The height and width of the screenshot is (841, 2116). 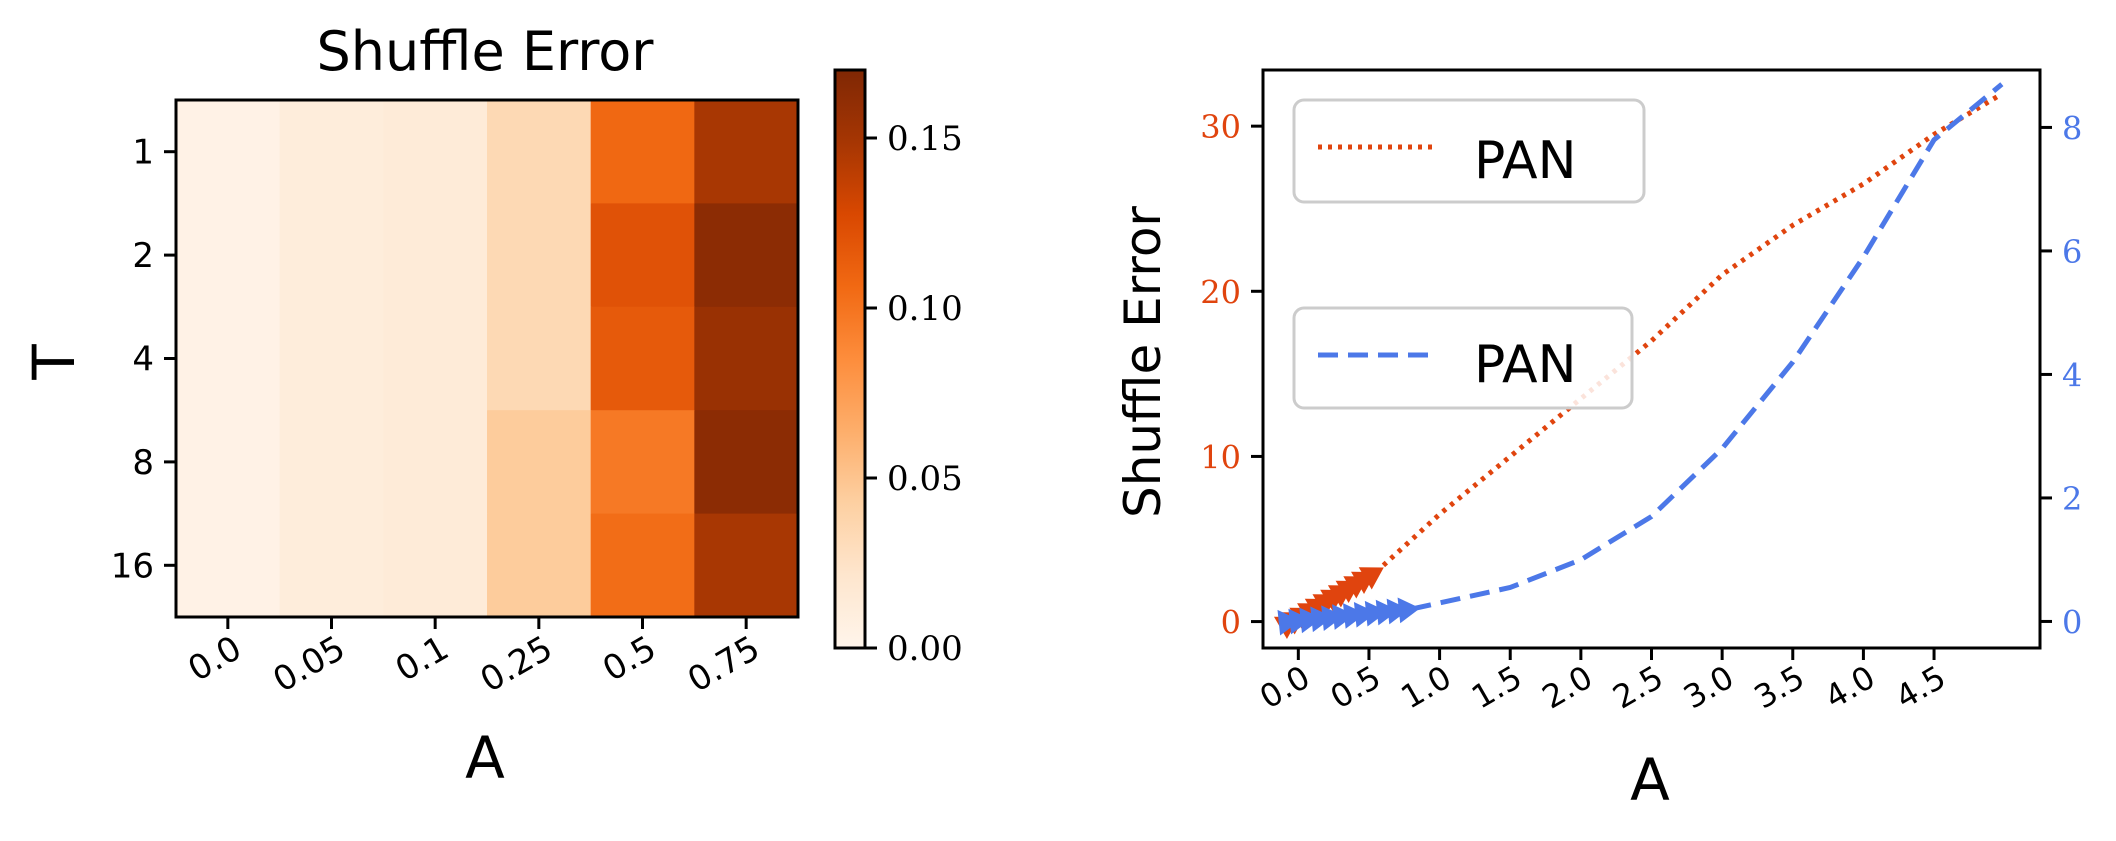 What do you see at coordinates (724, 664) in the screenshot?
I see `heatmap-x-tick-label: 0.75` at bounding box center [724, 664].